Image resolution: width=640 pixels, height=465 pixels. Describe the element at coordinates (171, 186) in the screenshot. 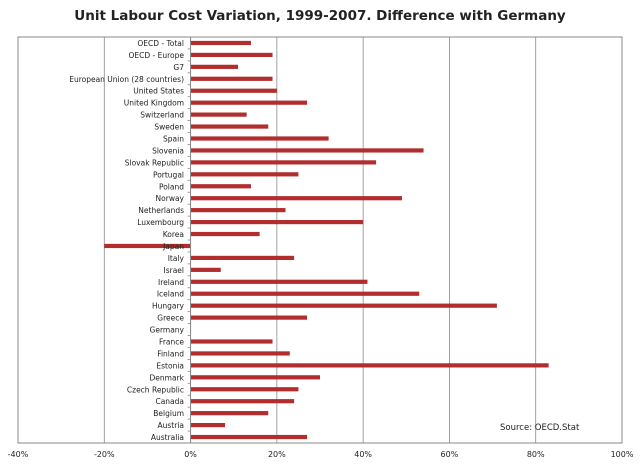

I see `category-label: Poland` at that location.